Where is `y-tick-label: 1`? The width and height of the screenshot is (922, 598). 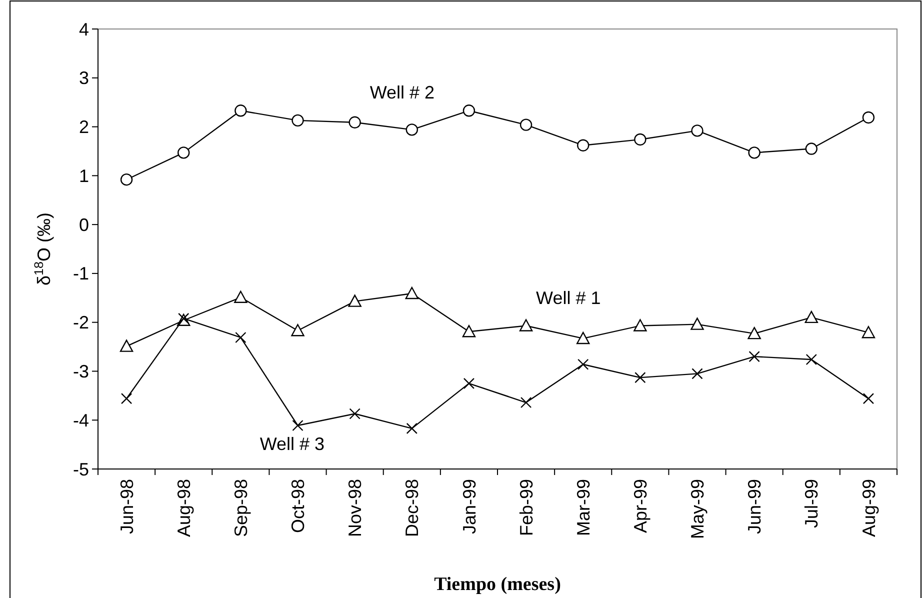
y-tick-label: 1 is located at coordinates (83, 176).